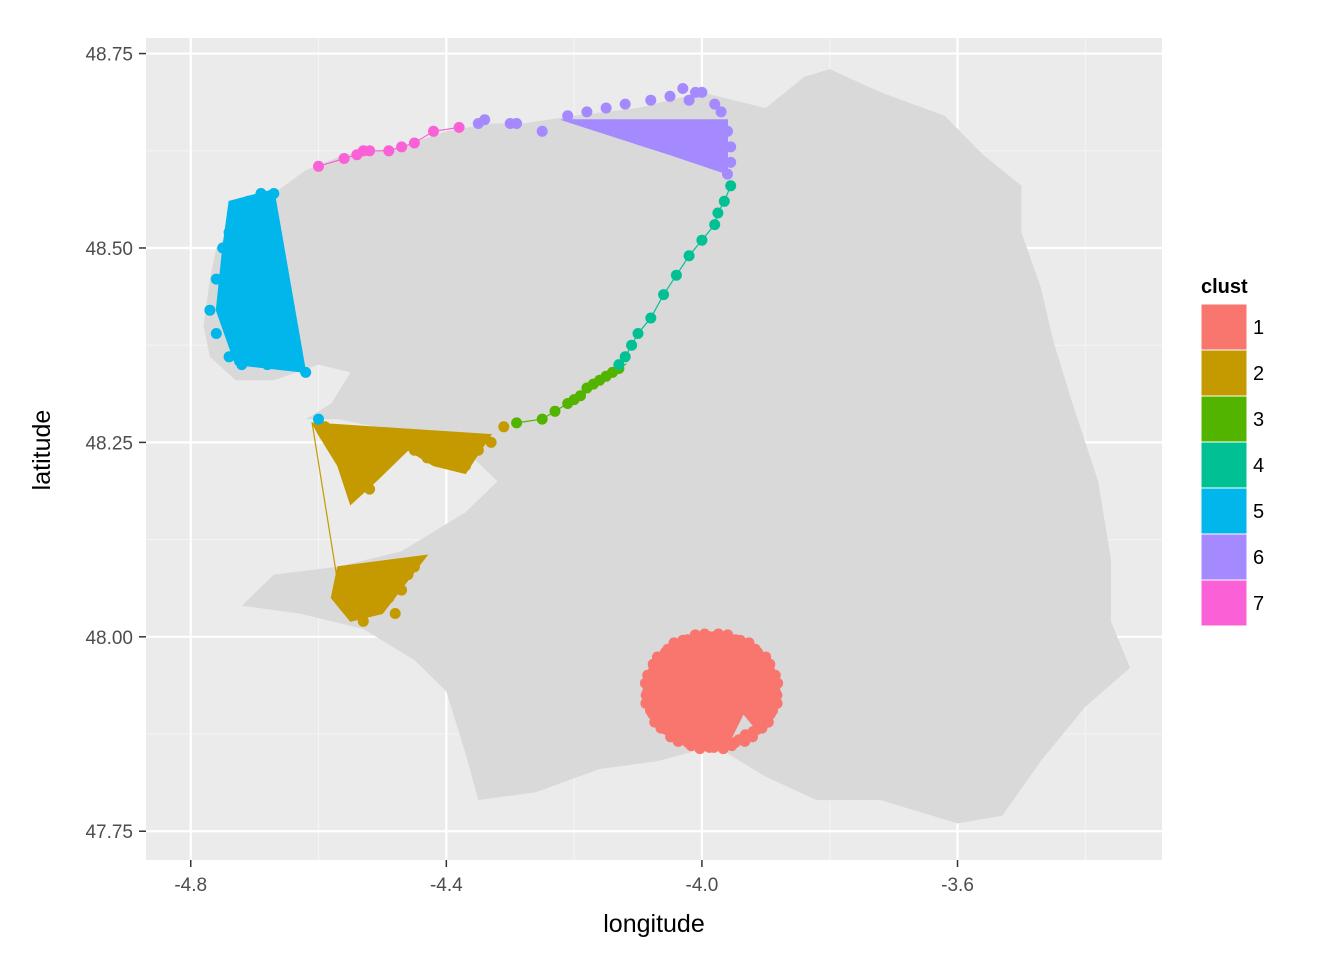 Image resolution: width=1344 pixels, height=960 pixels. Describe the element at coordinates (1224, 287) in the screenshot. I see `legend-title: clust` at that location.